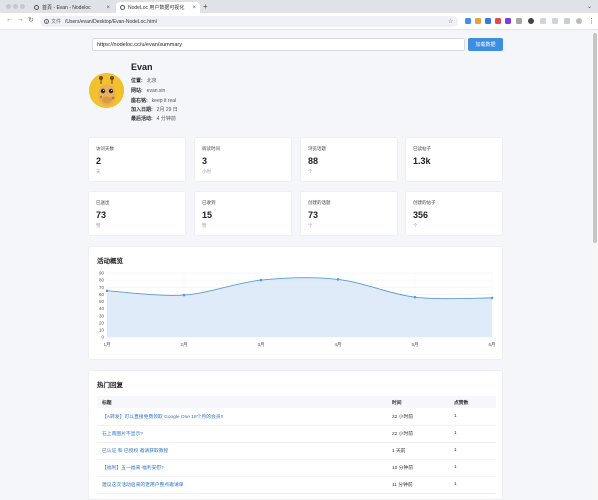 This screenshot has width=598, height=500. What do you see at coordinates (337, 345) in the screenshot?
I see `x-tick-label: 4月` at bounding box center [337, 345].